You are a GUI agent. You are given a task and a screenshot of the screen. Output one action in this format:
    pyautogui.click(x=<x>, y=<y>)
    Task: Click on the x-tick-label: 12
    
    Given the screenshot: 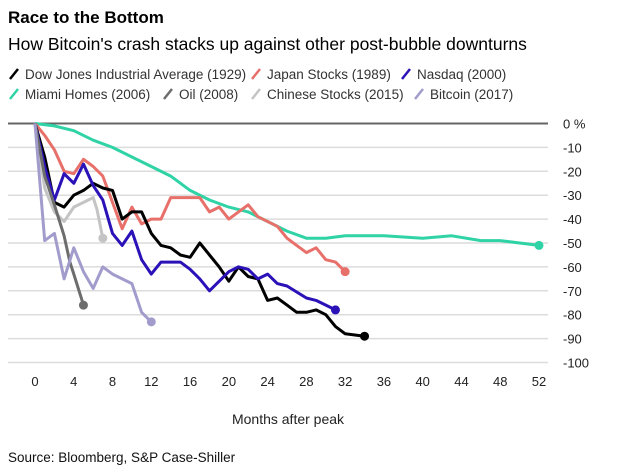 What is the action you would take?
    pyautogui.click(x=151, y=381)
    